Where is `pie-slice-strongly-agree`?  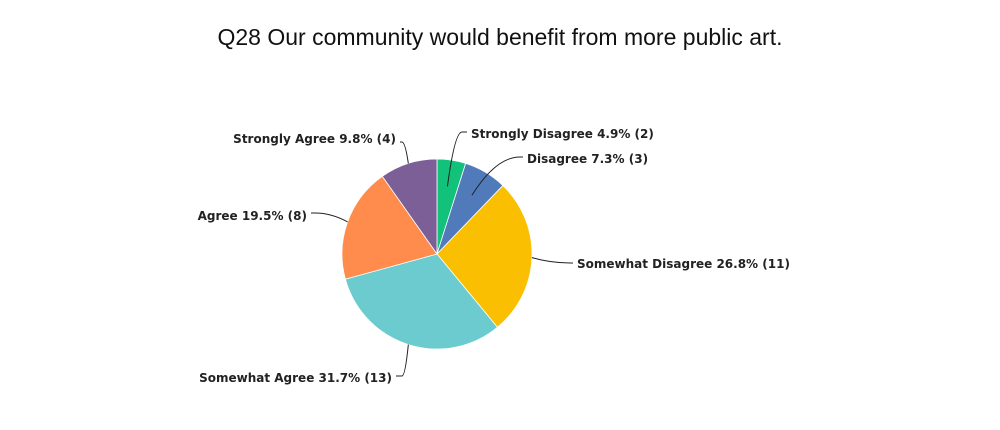
pie-slice-strongly-agree is located at coordinates (409, 207).